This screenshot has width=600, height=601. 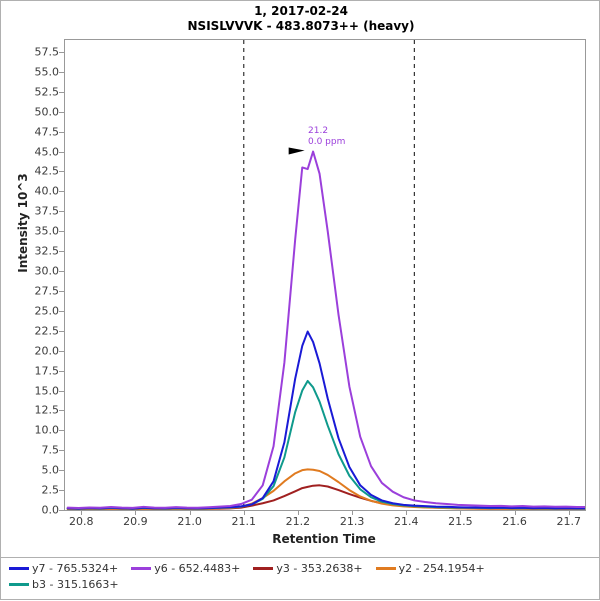 What do you see at coordinates (301, 11) in the screenshot?
I see `chart-title: 1, 2017-02-24` at bounding box center [301, 11].